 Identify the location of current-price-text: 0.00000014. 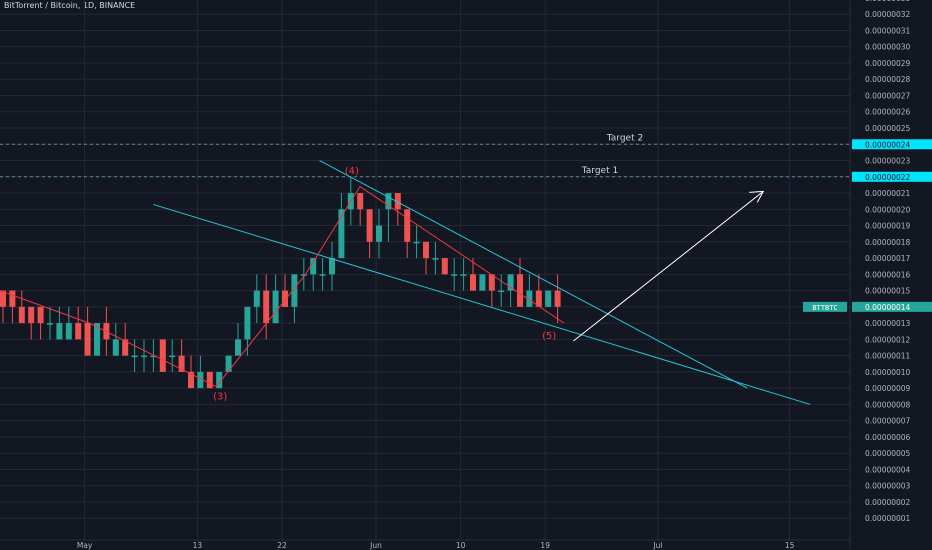
(888, 307).